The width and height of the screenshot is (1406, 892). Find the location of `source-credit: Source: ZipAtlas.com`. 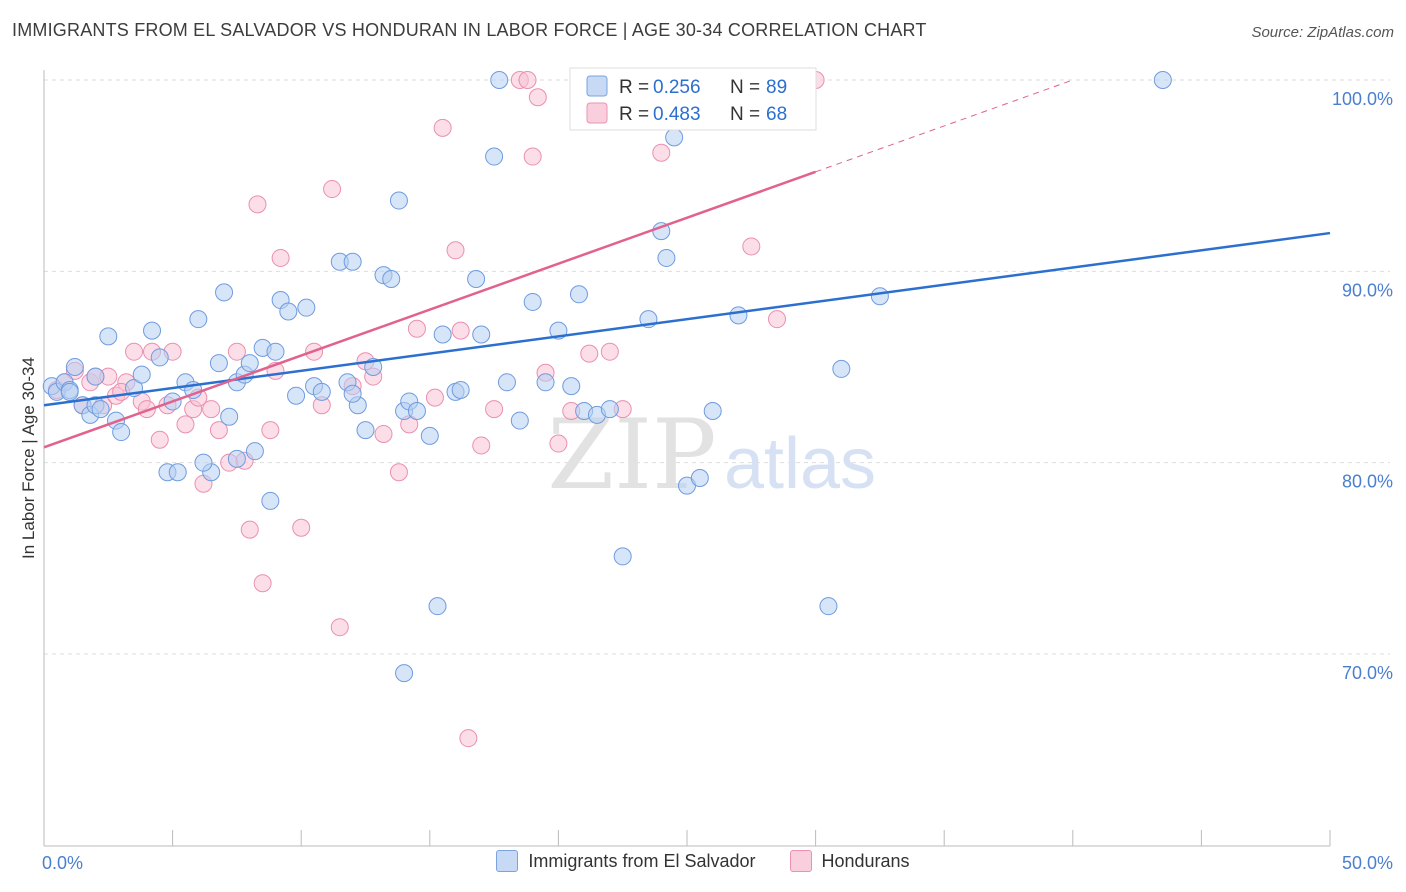

source-credit: Source: ZipAtlas.com is located at coordinates (1322, 32).